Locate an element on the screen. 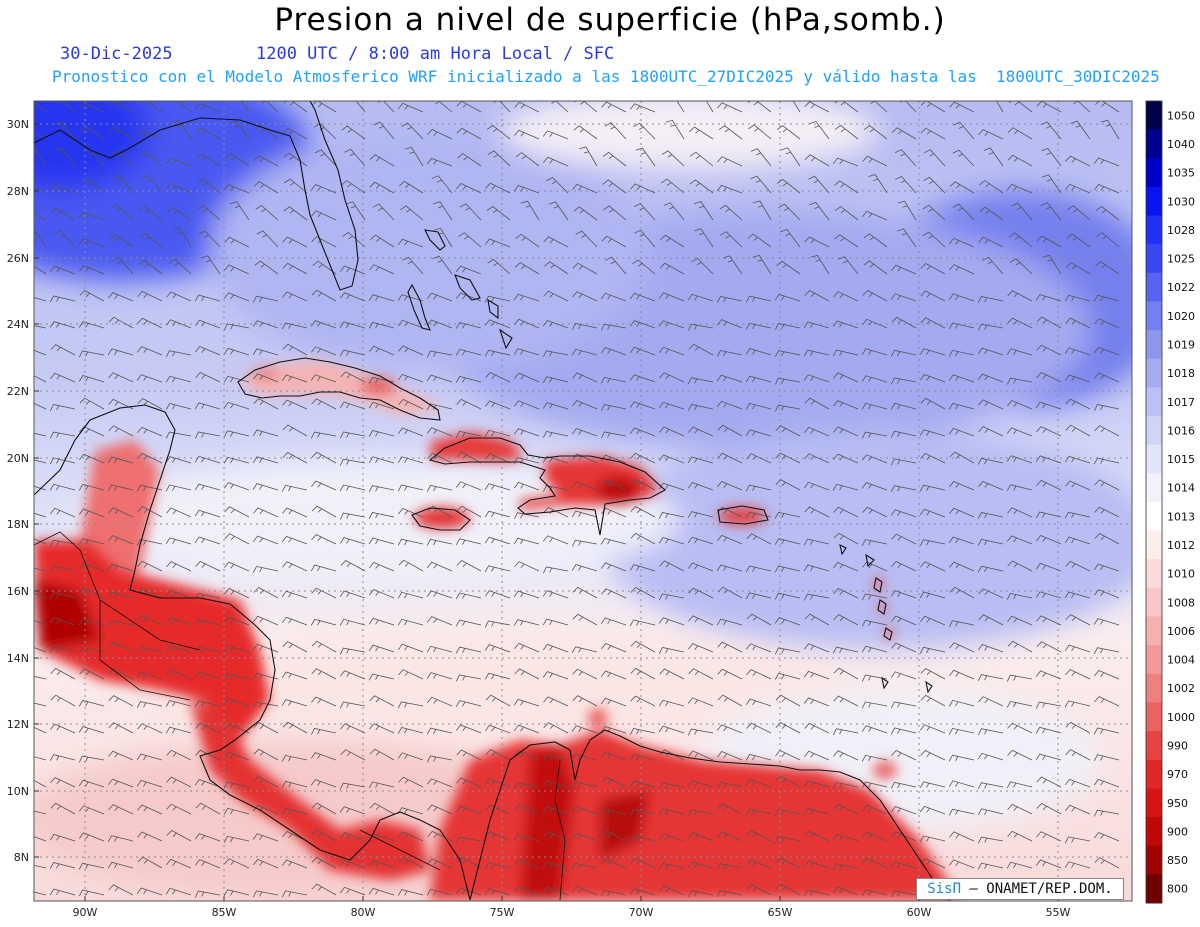 The height and width of the screenshot is (927, 1200). credit-box: SisΠ – ONAMET/REP.DOM. is located at coordinates (1020, 889).